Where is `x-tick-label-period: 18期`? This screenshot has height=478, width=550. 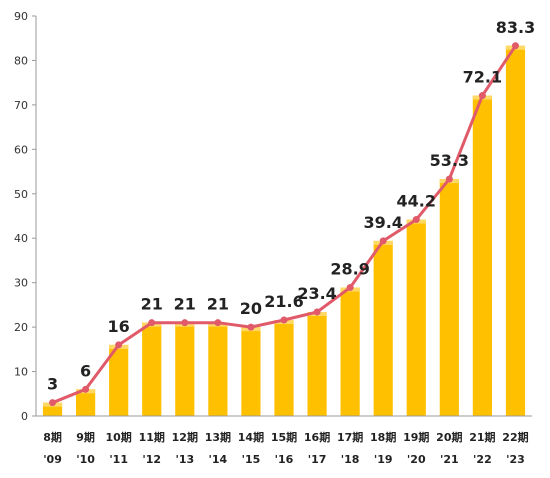
x-tick-label-period: 18期 is located at coordinates (383, 437).